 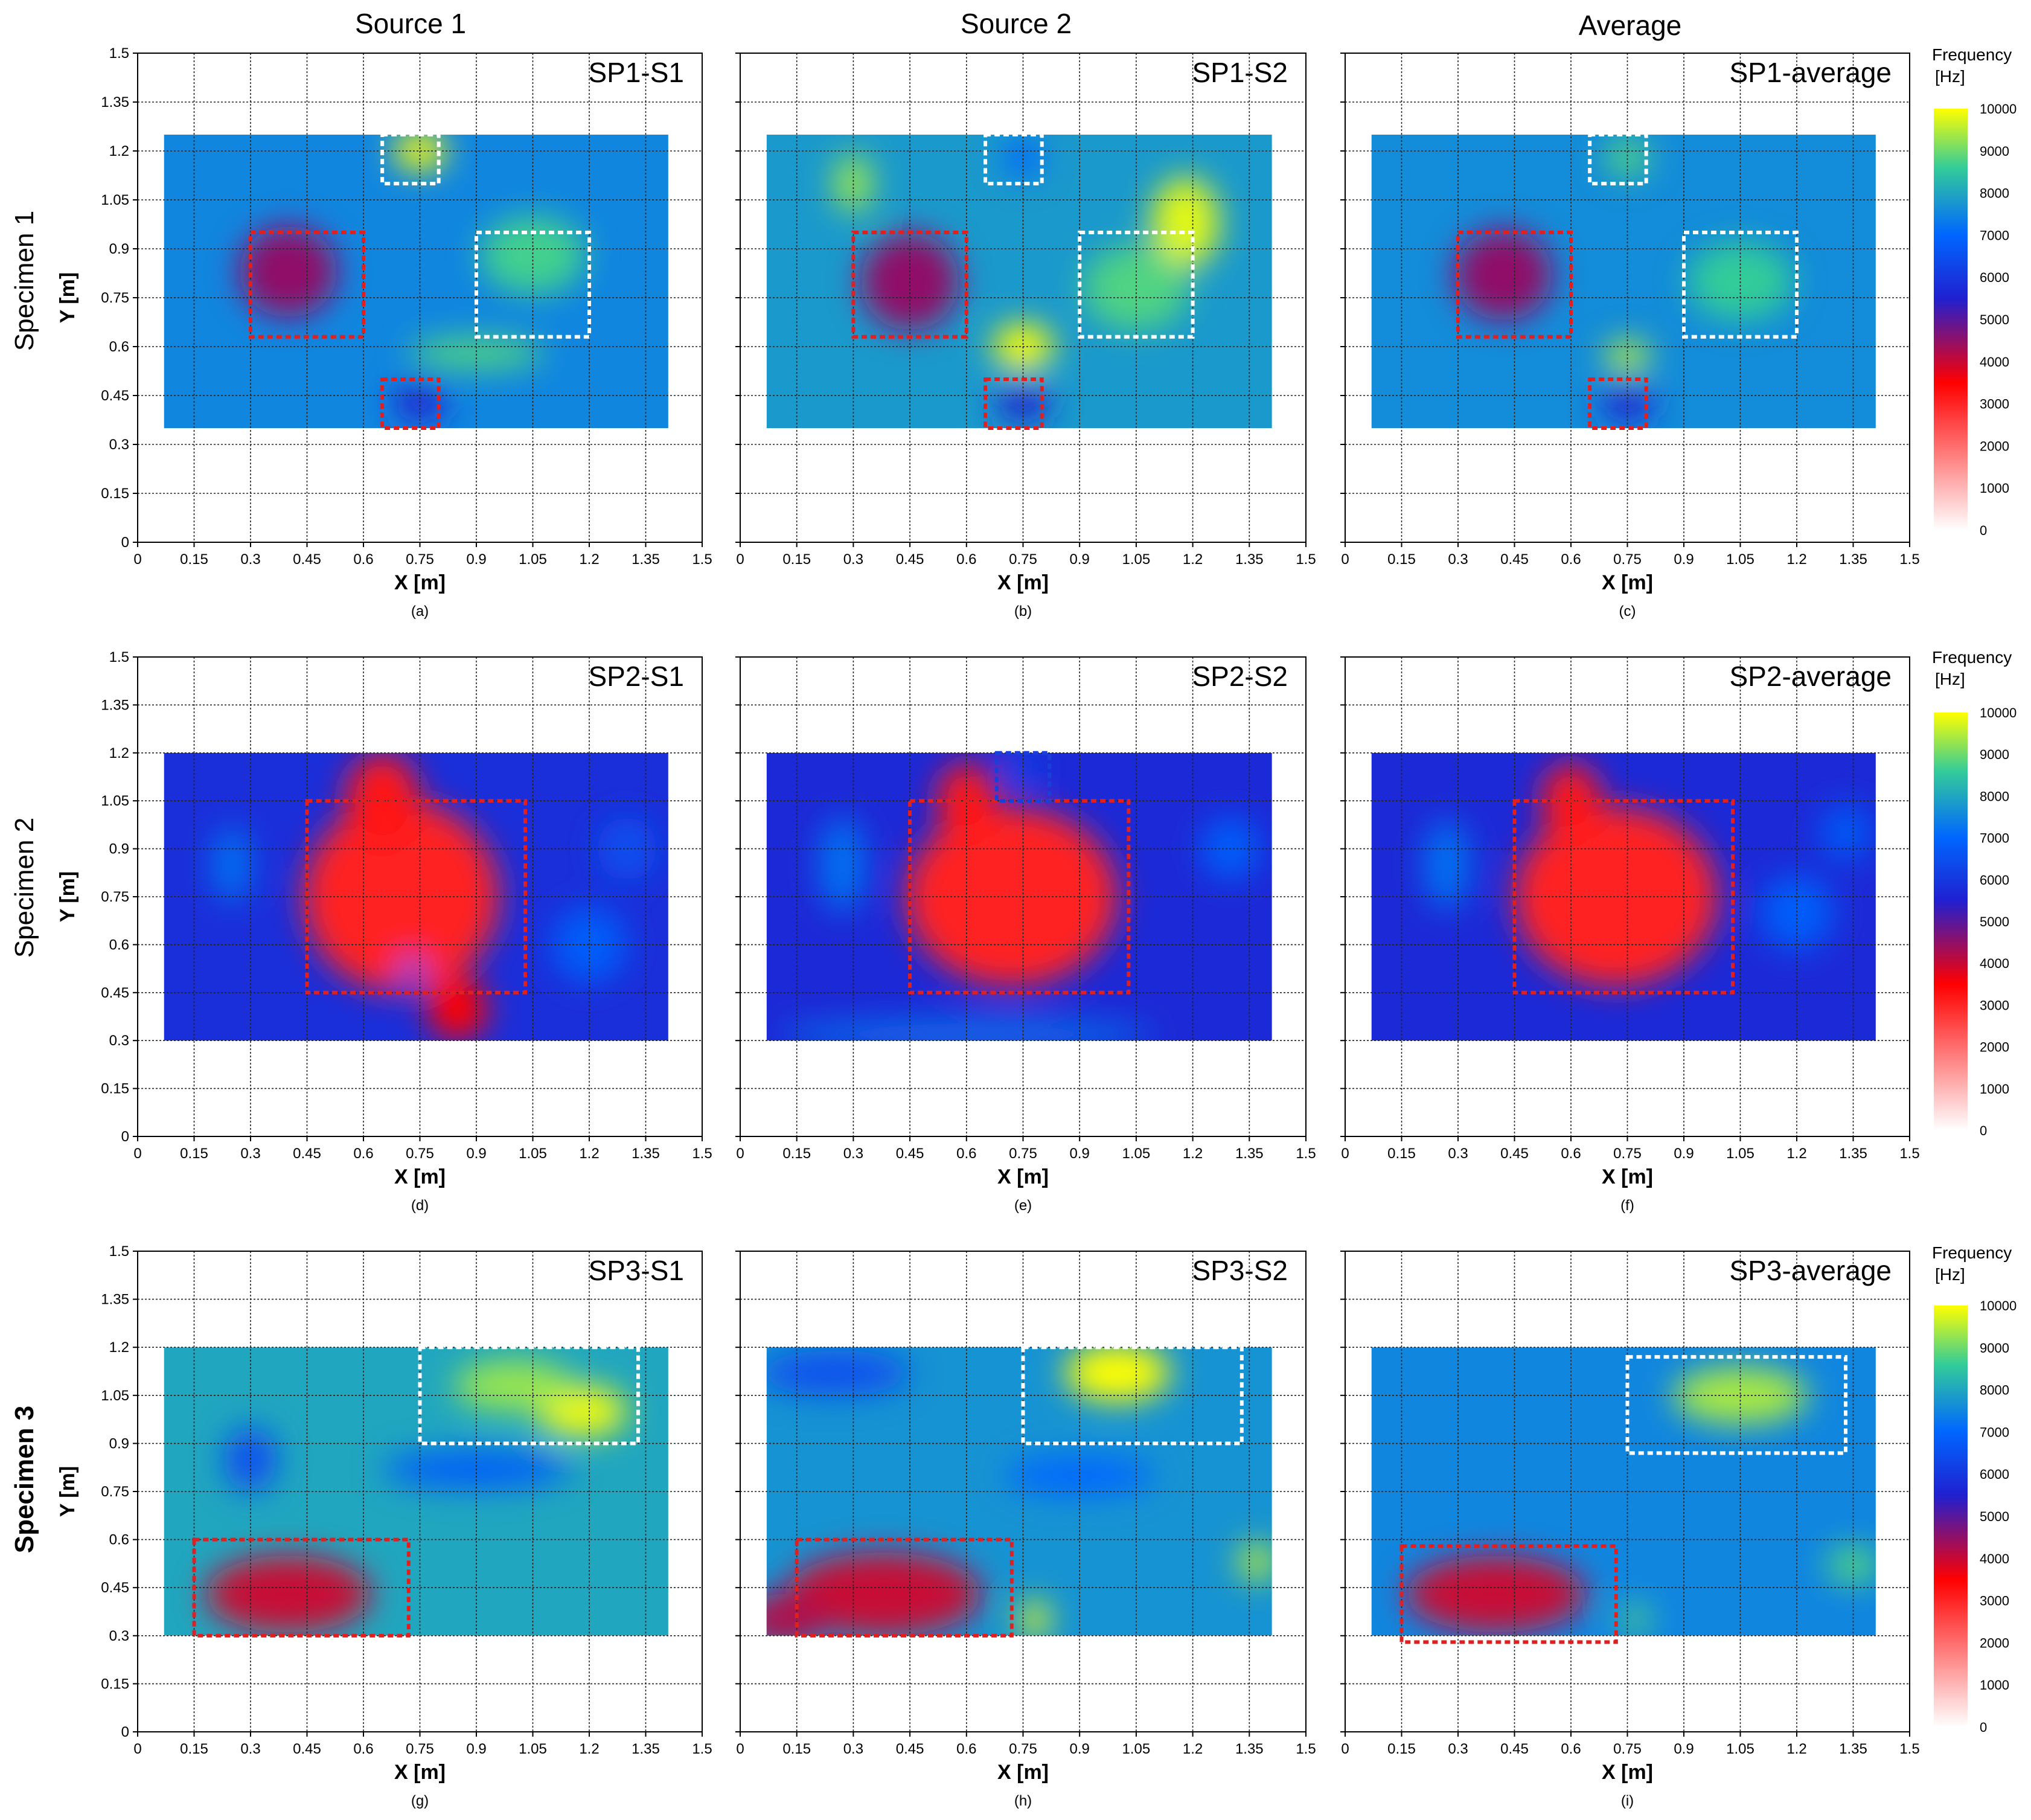 What do you see at coordinates (1023, 1801) in the screenshot?
I see `subfigure-label: (h)` at bounding box center [1023, 1801].